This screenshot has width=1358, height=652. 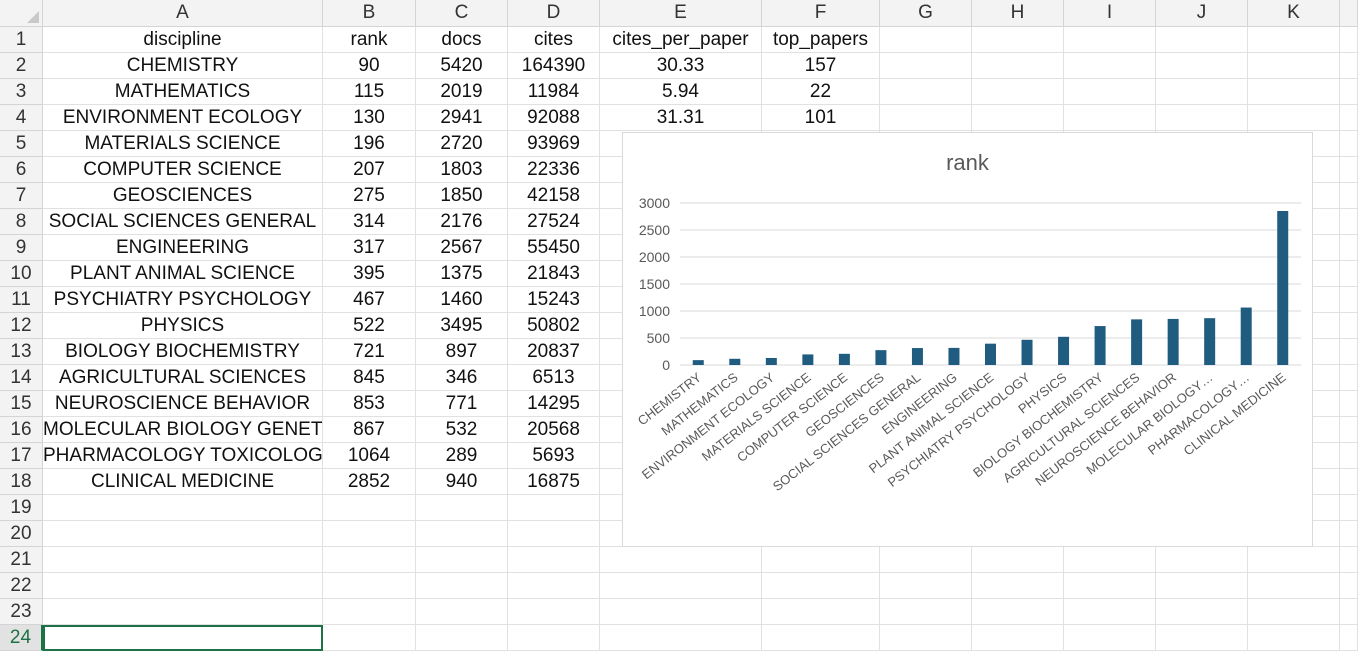 What do you see at coordinates (1202, 118) in the screenshot?
I see `cell-j4` at bounding box center [1202, 118].